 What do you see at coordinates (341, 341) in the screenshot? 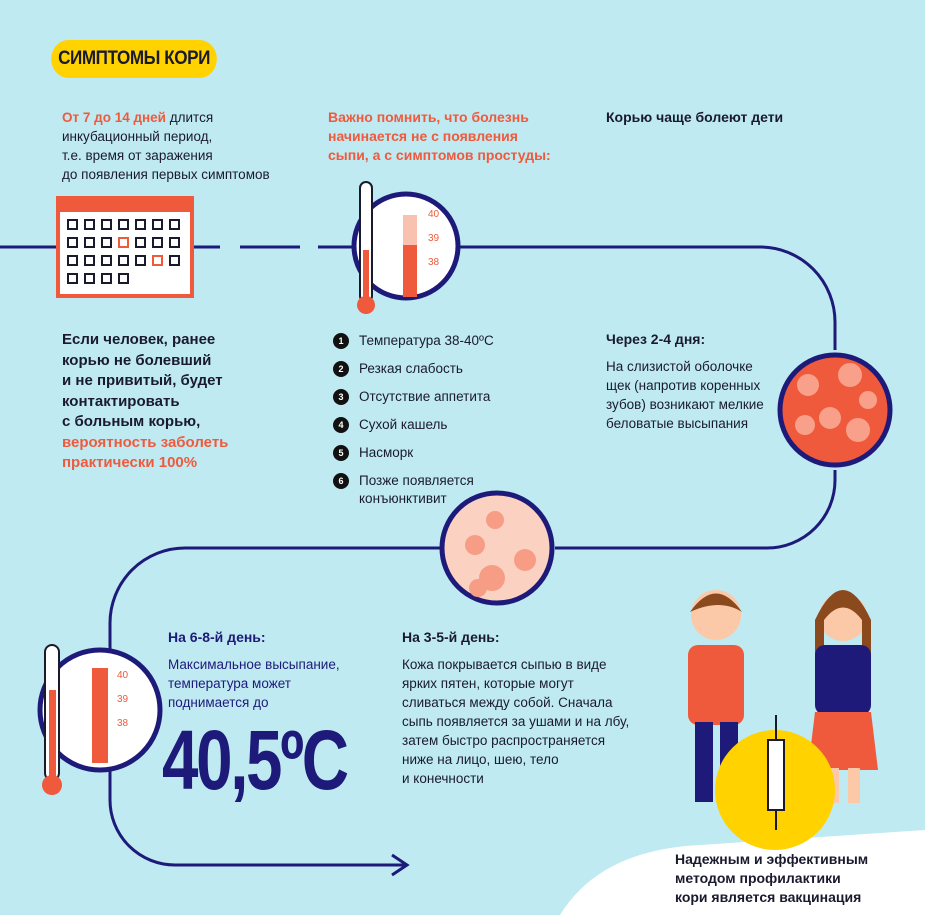
I see `number-badge: 1` at bounding box center [341, 341].